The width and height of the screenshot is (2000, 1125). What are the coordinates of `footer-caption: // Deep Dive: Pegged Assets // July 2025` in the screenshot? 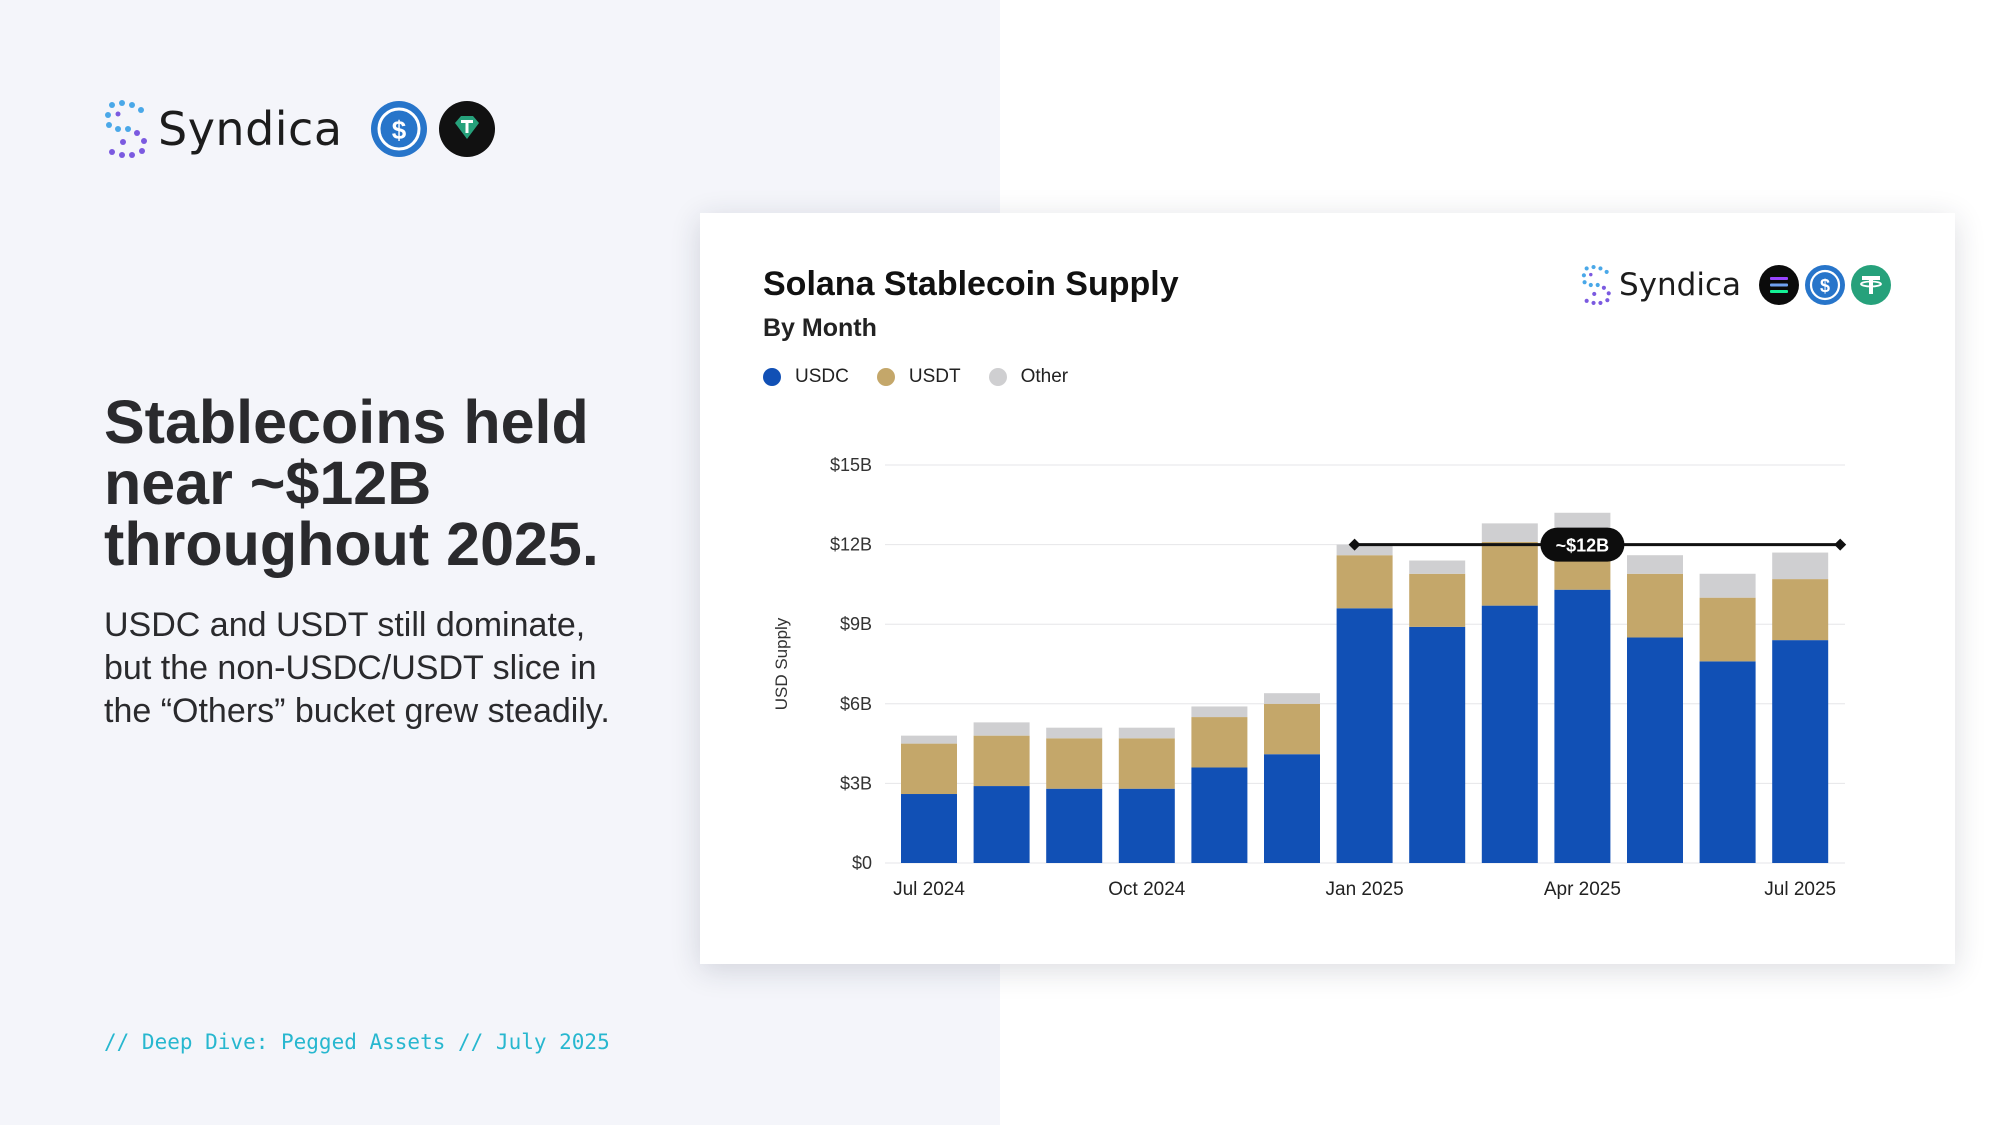 It's located at (357, 1042).